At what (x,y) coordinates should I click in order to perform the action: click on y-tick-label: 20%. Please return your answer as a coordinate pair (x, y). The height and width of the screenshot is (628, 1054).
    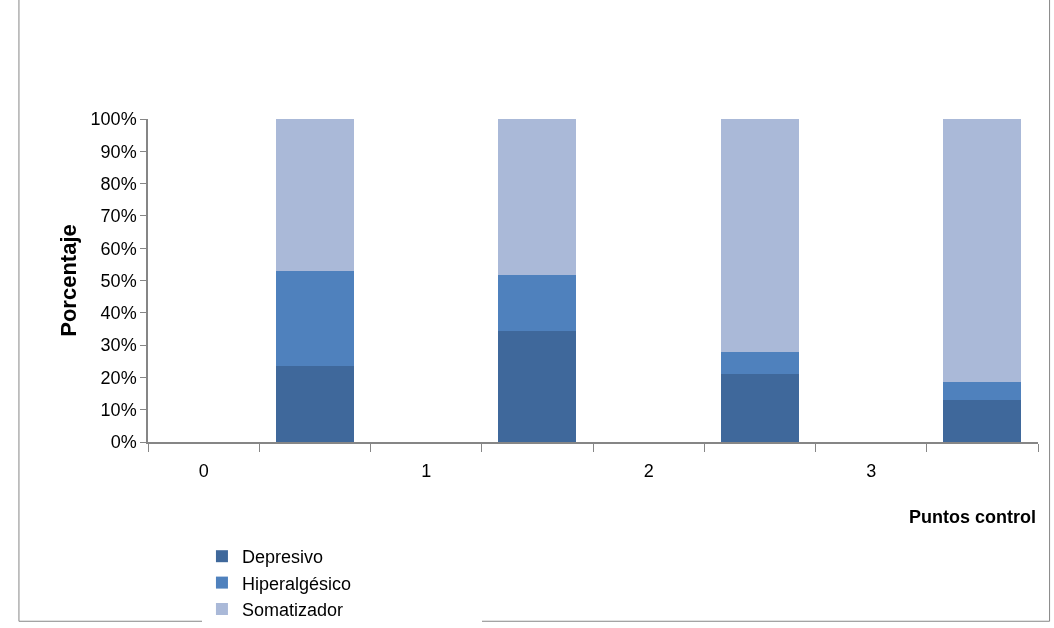
    Looking at the image, I should click on (118, 377).